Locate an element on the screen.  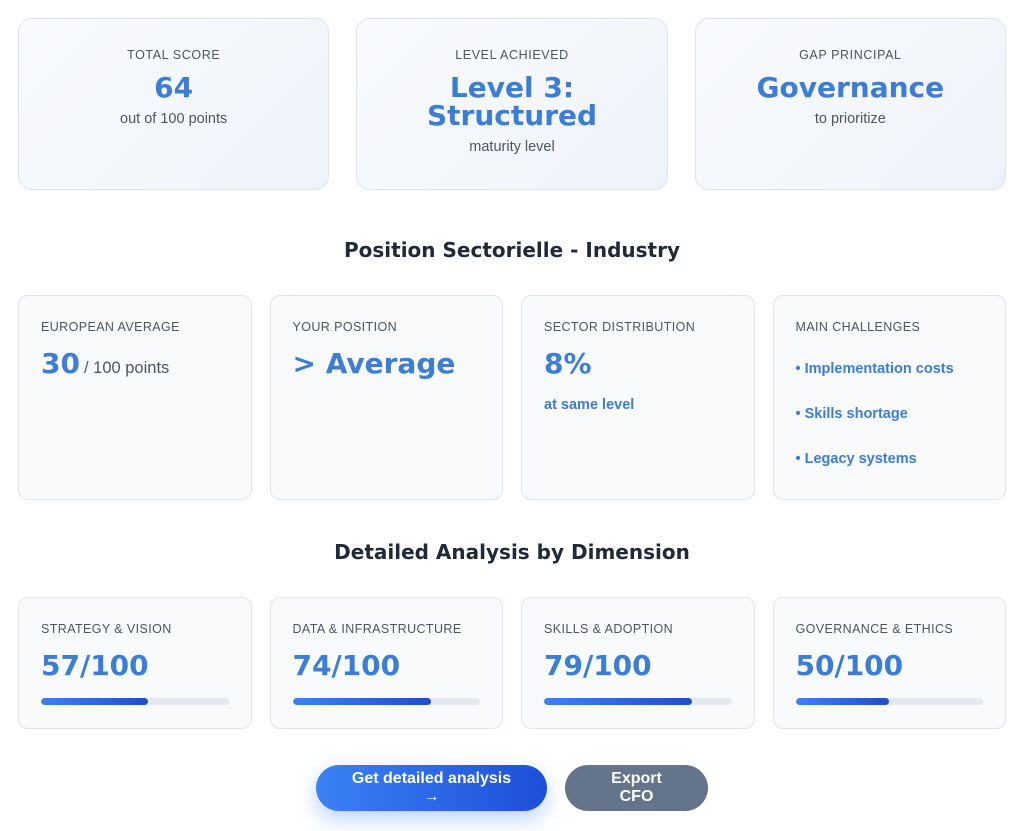
sector-distribution-card: SECTOR DISTRIBUTION 8% at same level is located at coordinates (638, 397).